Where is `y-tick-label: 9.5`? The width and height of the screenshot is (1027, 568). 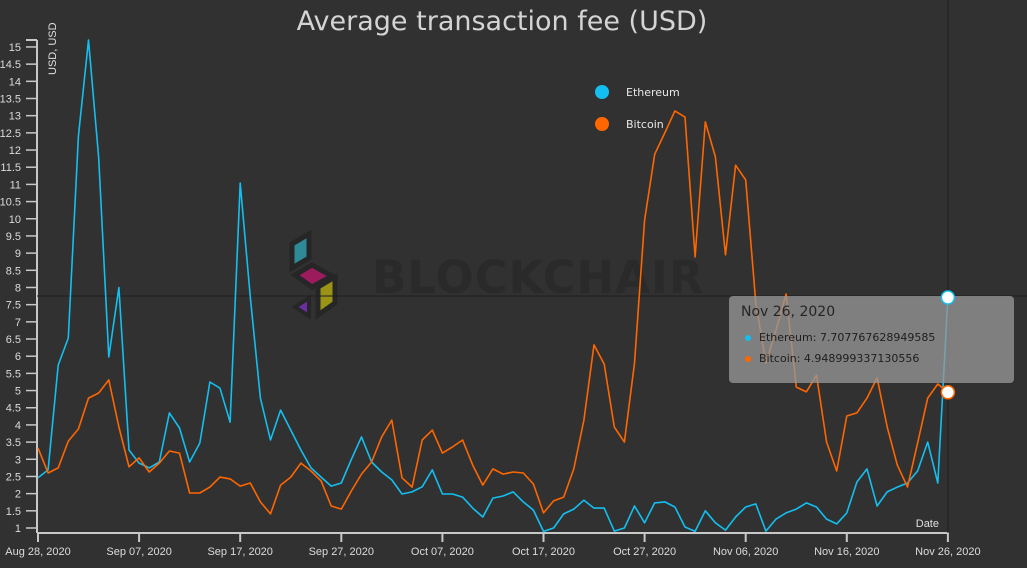 y-tick-label: 9.5 is located at coordinates (13, 237).